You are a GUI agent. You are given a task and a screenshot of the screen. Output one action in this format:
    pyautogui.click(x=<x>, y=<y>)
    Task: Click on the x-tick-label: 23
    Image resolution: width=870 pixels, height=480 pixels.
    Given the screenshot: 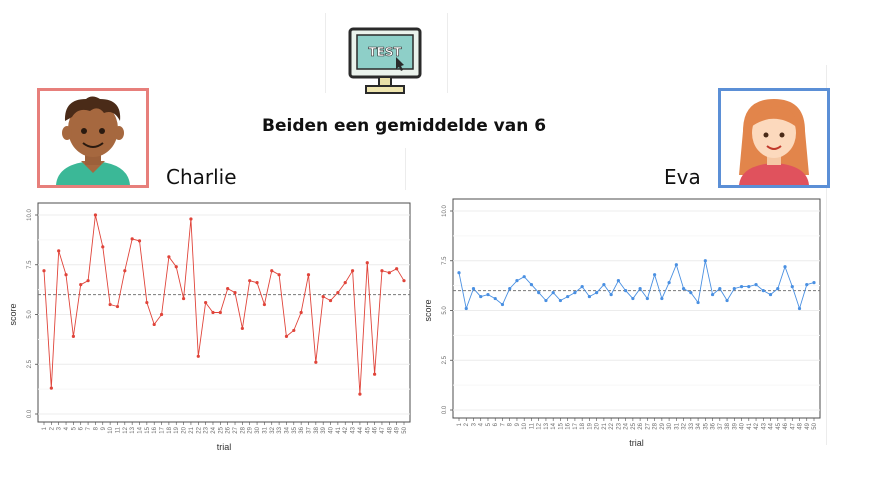 What is the action you would take?
    pyautogui.click(x=619, y=425)
    